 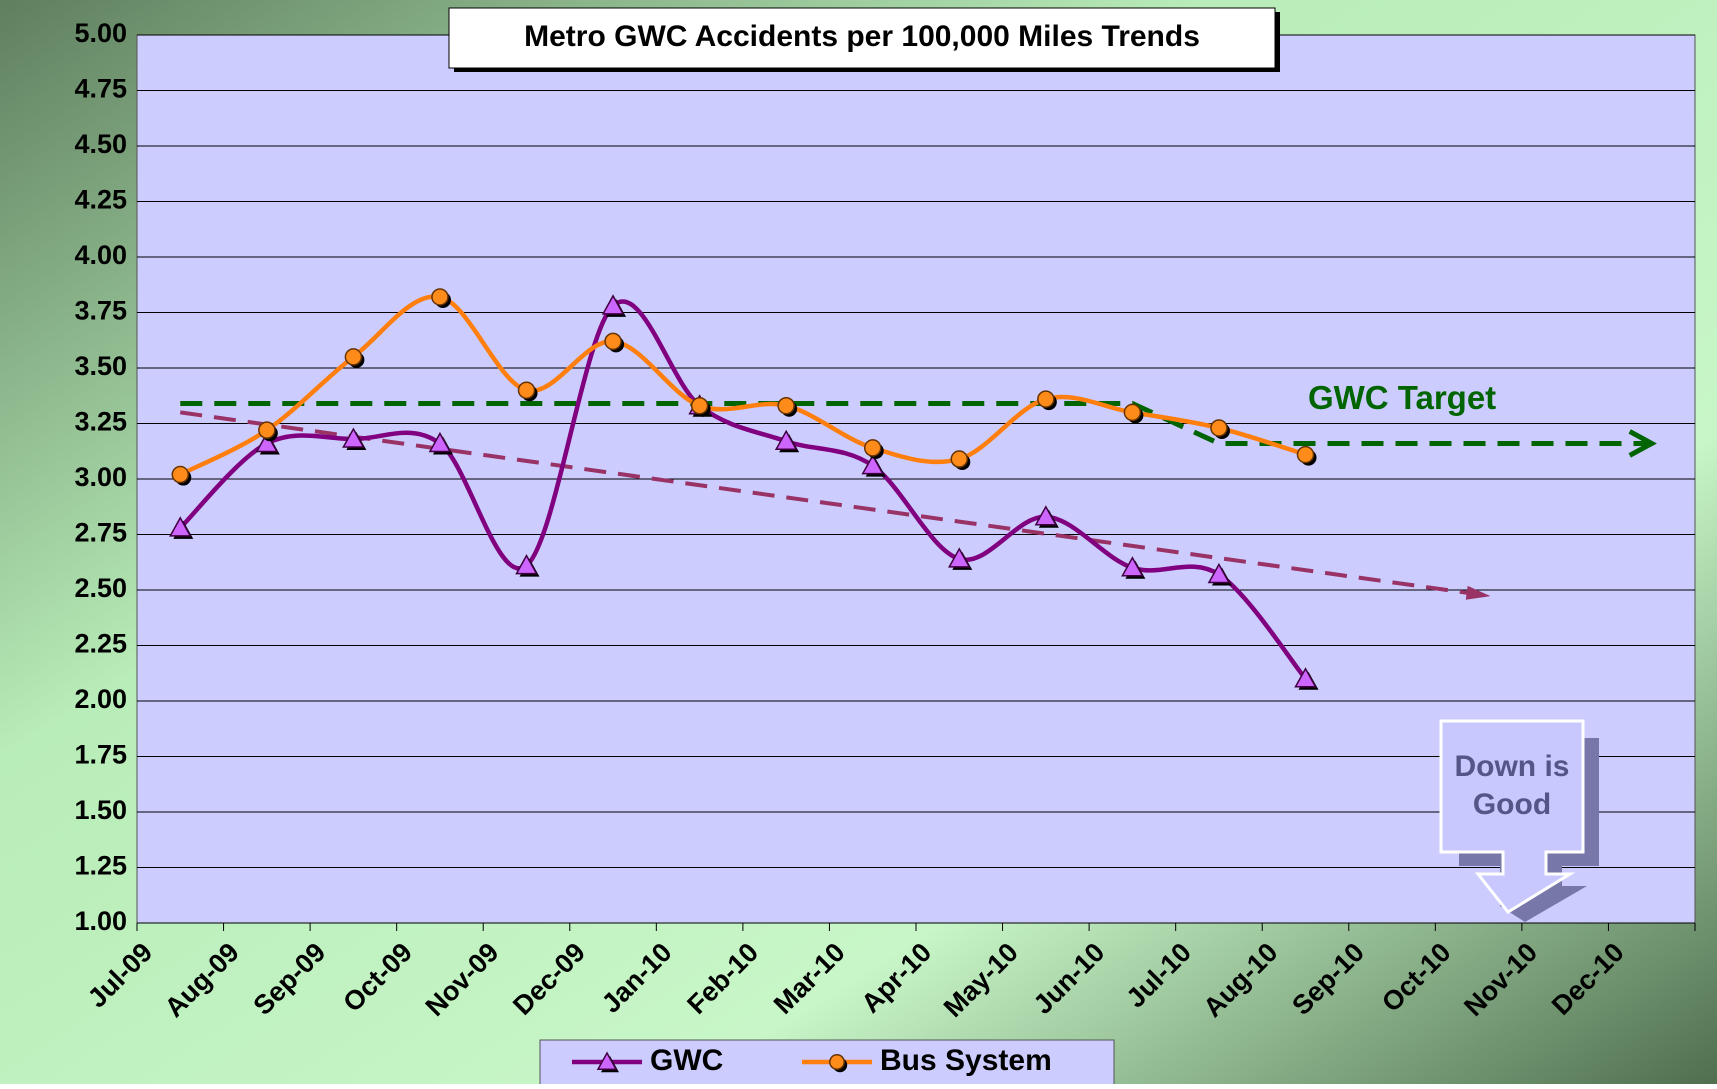 What do you see at coordinates (966, 1060) in the screenshot?
I see `legend-label: Bus System` at bounding box center [966, 1060].